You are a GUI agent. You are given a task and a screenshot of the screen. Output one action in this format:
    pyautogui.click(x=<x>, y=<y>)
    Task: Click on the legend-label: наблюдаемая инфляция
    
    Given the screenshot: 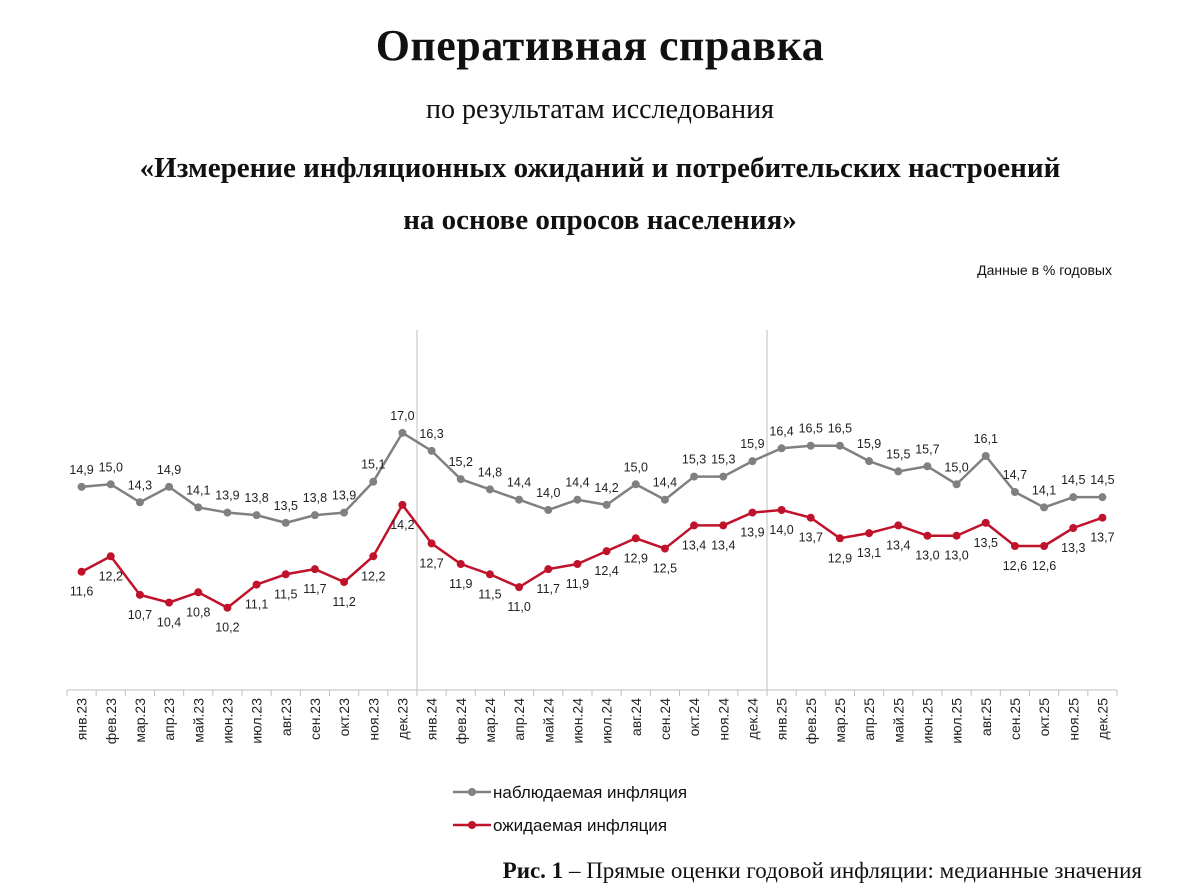 What is the action you would take?
    pyautogui.click(x=590, y=792)
    